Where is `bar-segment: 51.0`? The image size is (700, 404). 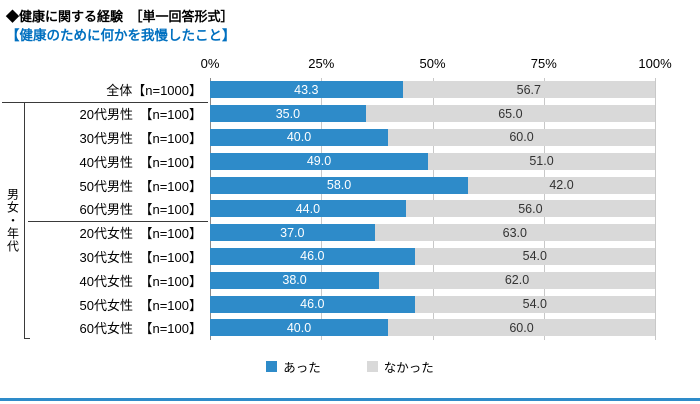 bar-segment: 51.0 is located at coordinates (541, 161).